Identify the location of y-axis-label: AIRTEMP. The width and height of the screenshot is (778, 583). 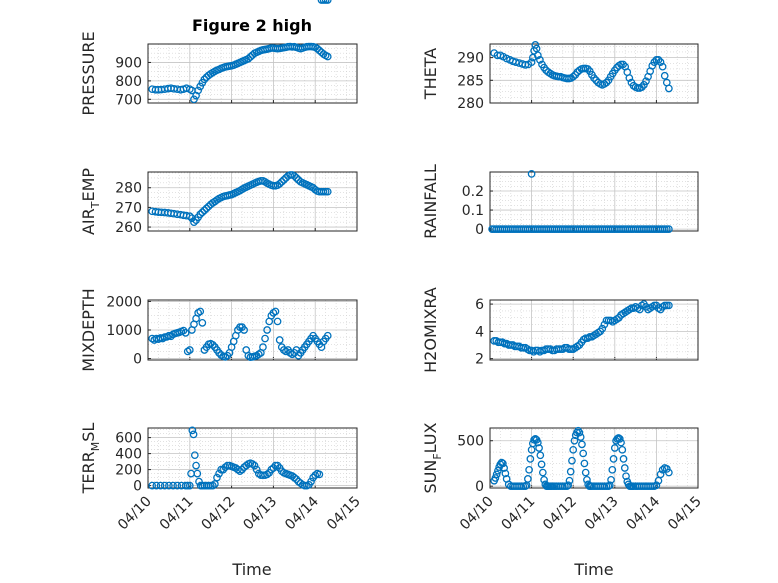
(90, 201).